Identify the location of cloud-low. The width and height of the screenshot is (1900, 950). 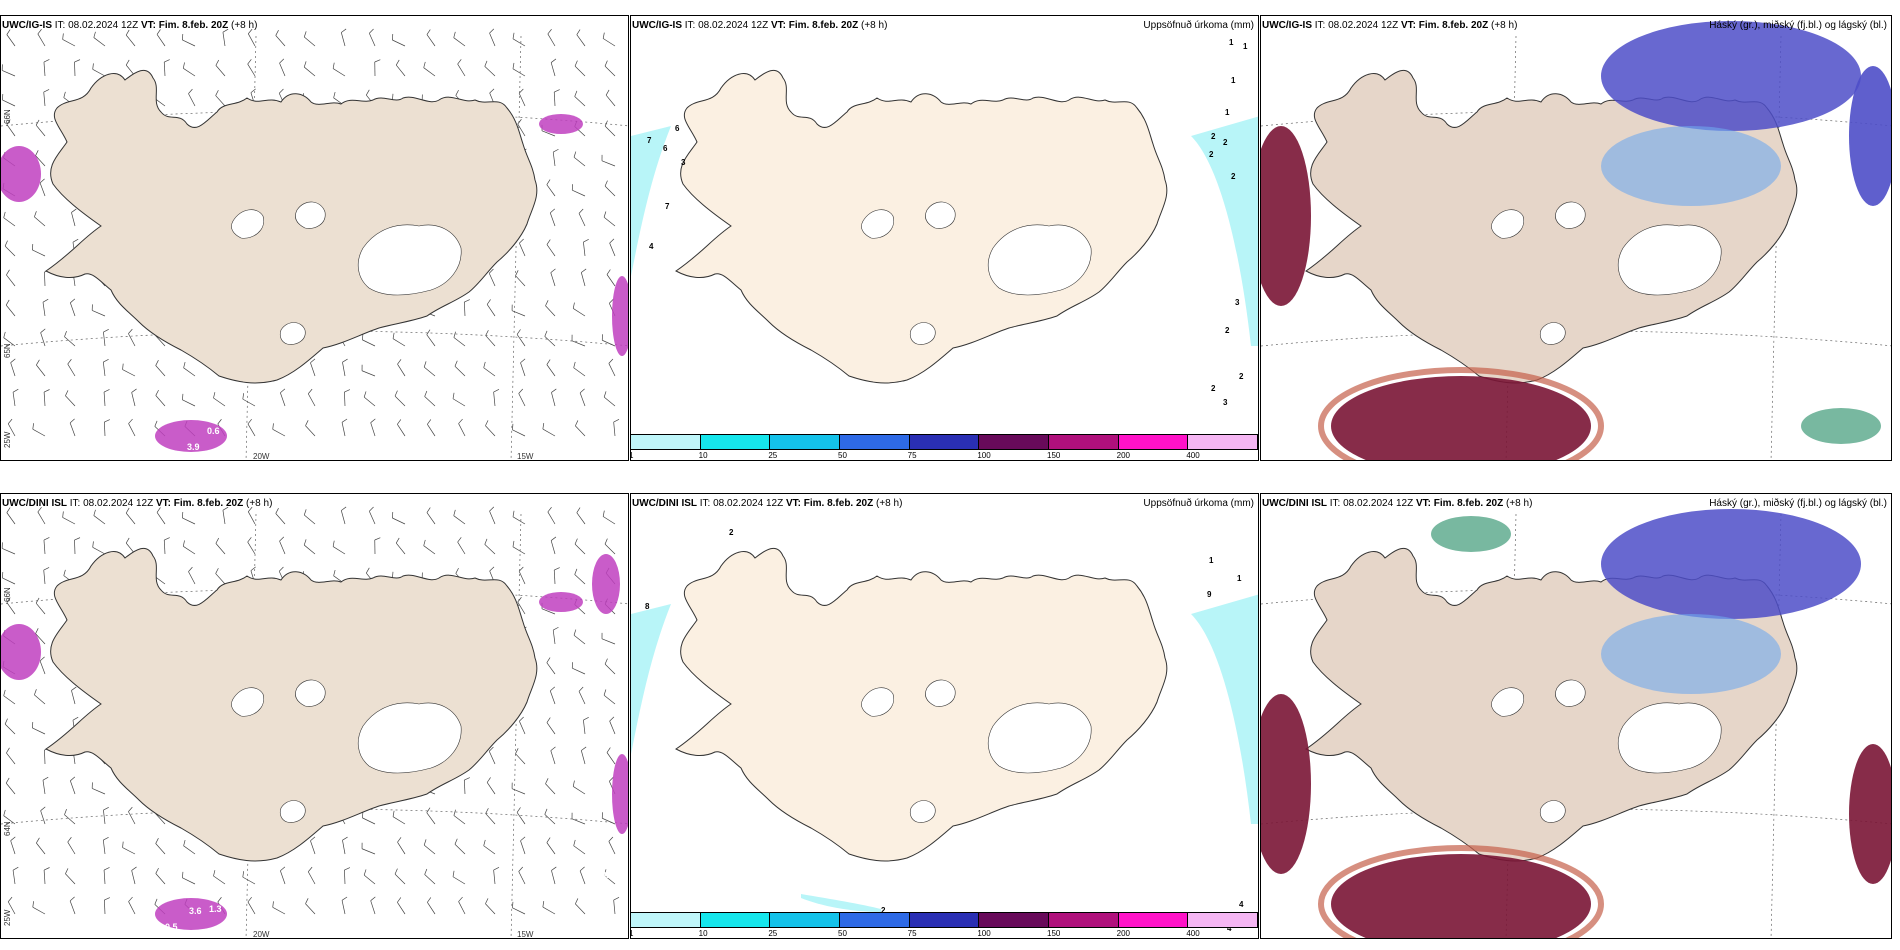
(1461, 418).